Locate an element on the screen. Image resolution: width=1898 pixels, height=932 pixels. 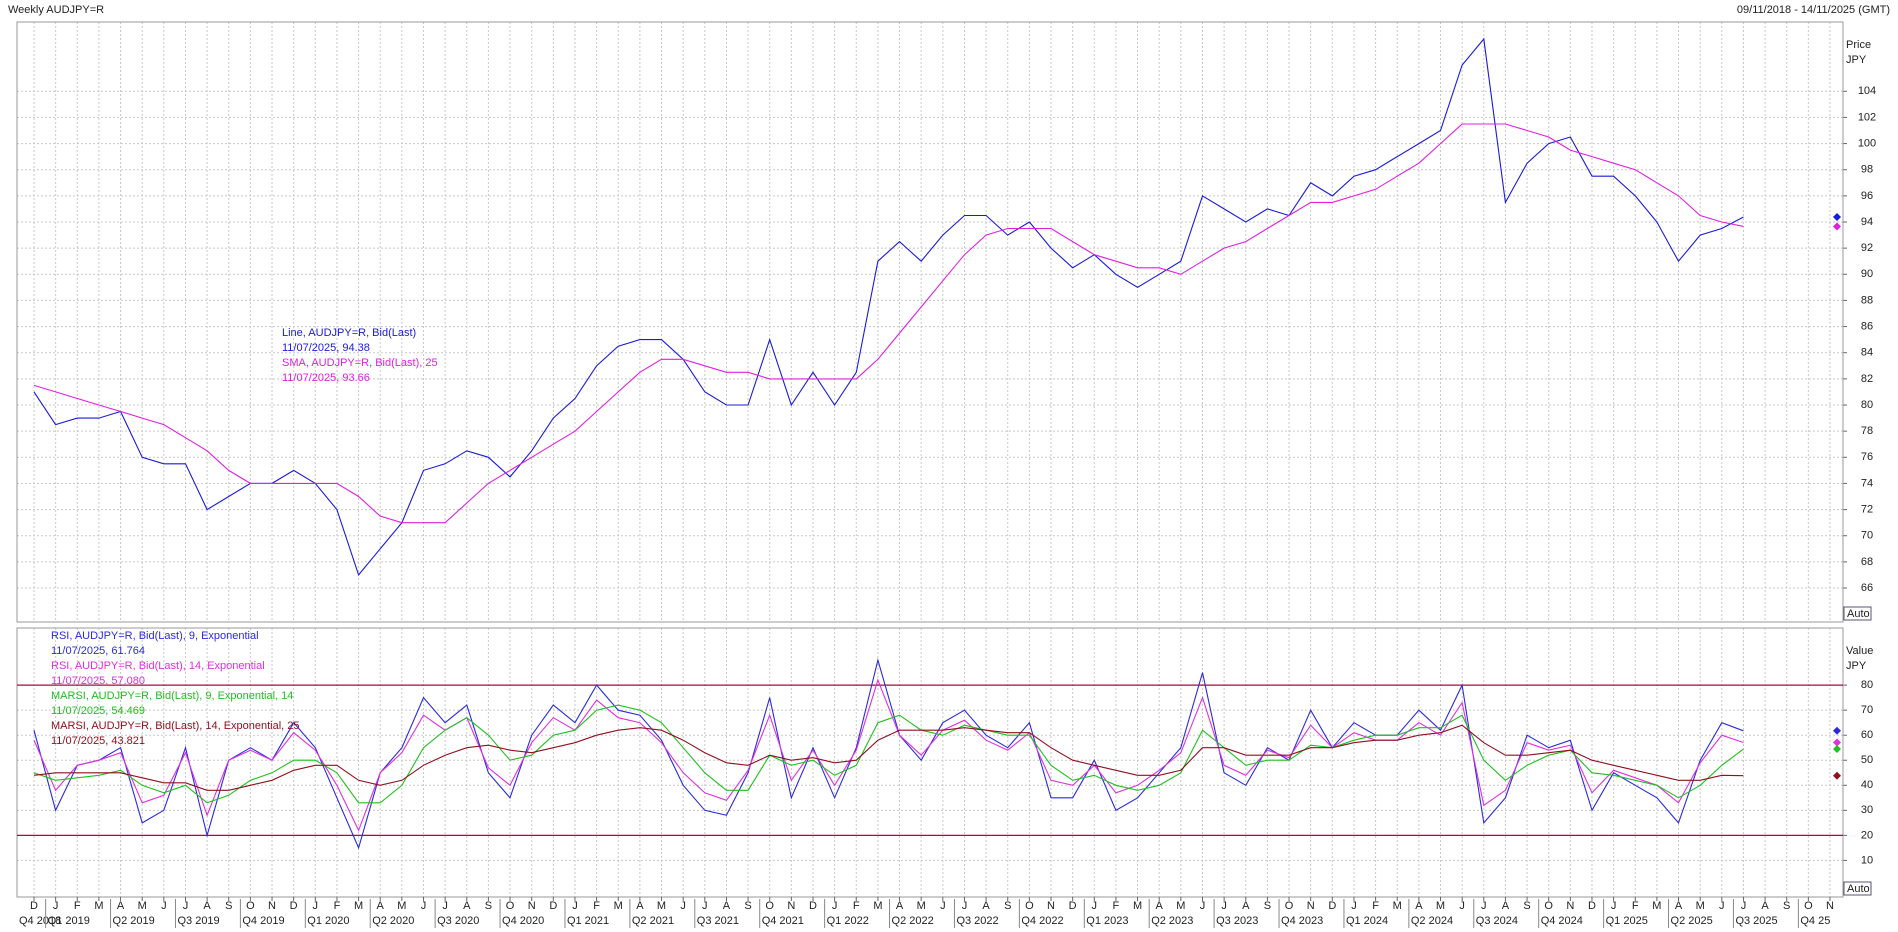
quarter-label: Q2 2023 is located at coordinates (1172, 921).